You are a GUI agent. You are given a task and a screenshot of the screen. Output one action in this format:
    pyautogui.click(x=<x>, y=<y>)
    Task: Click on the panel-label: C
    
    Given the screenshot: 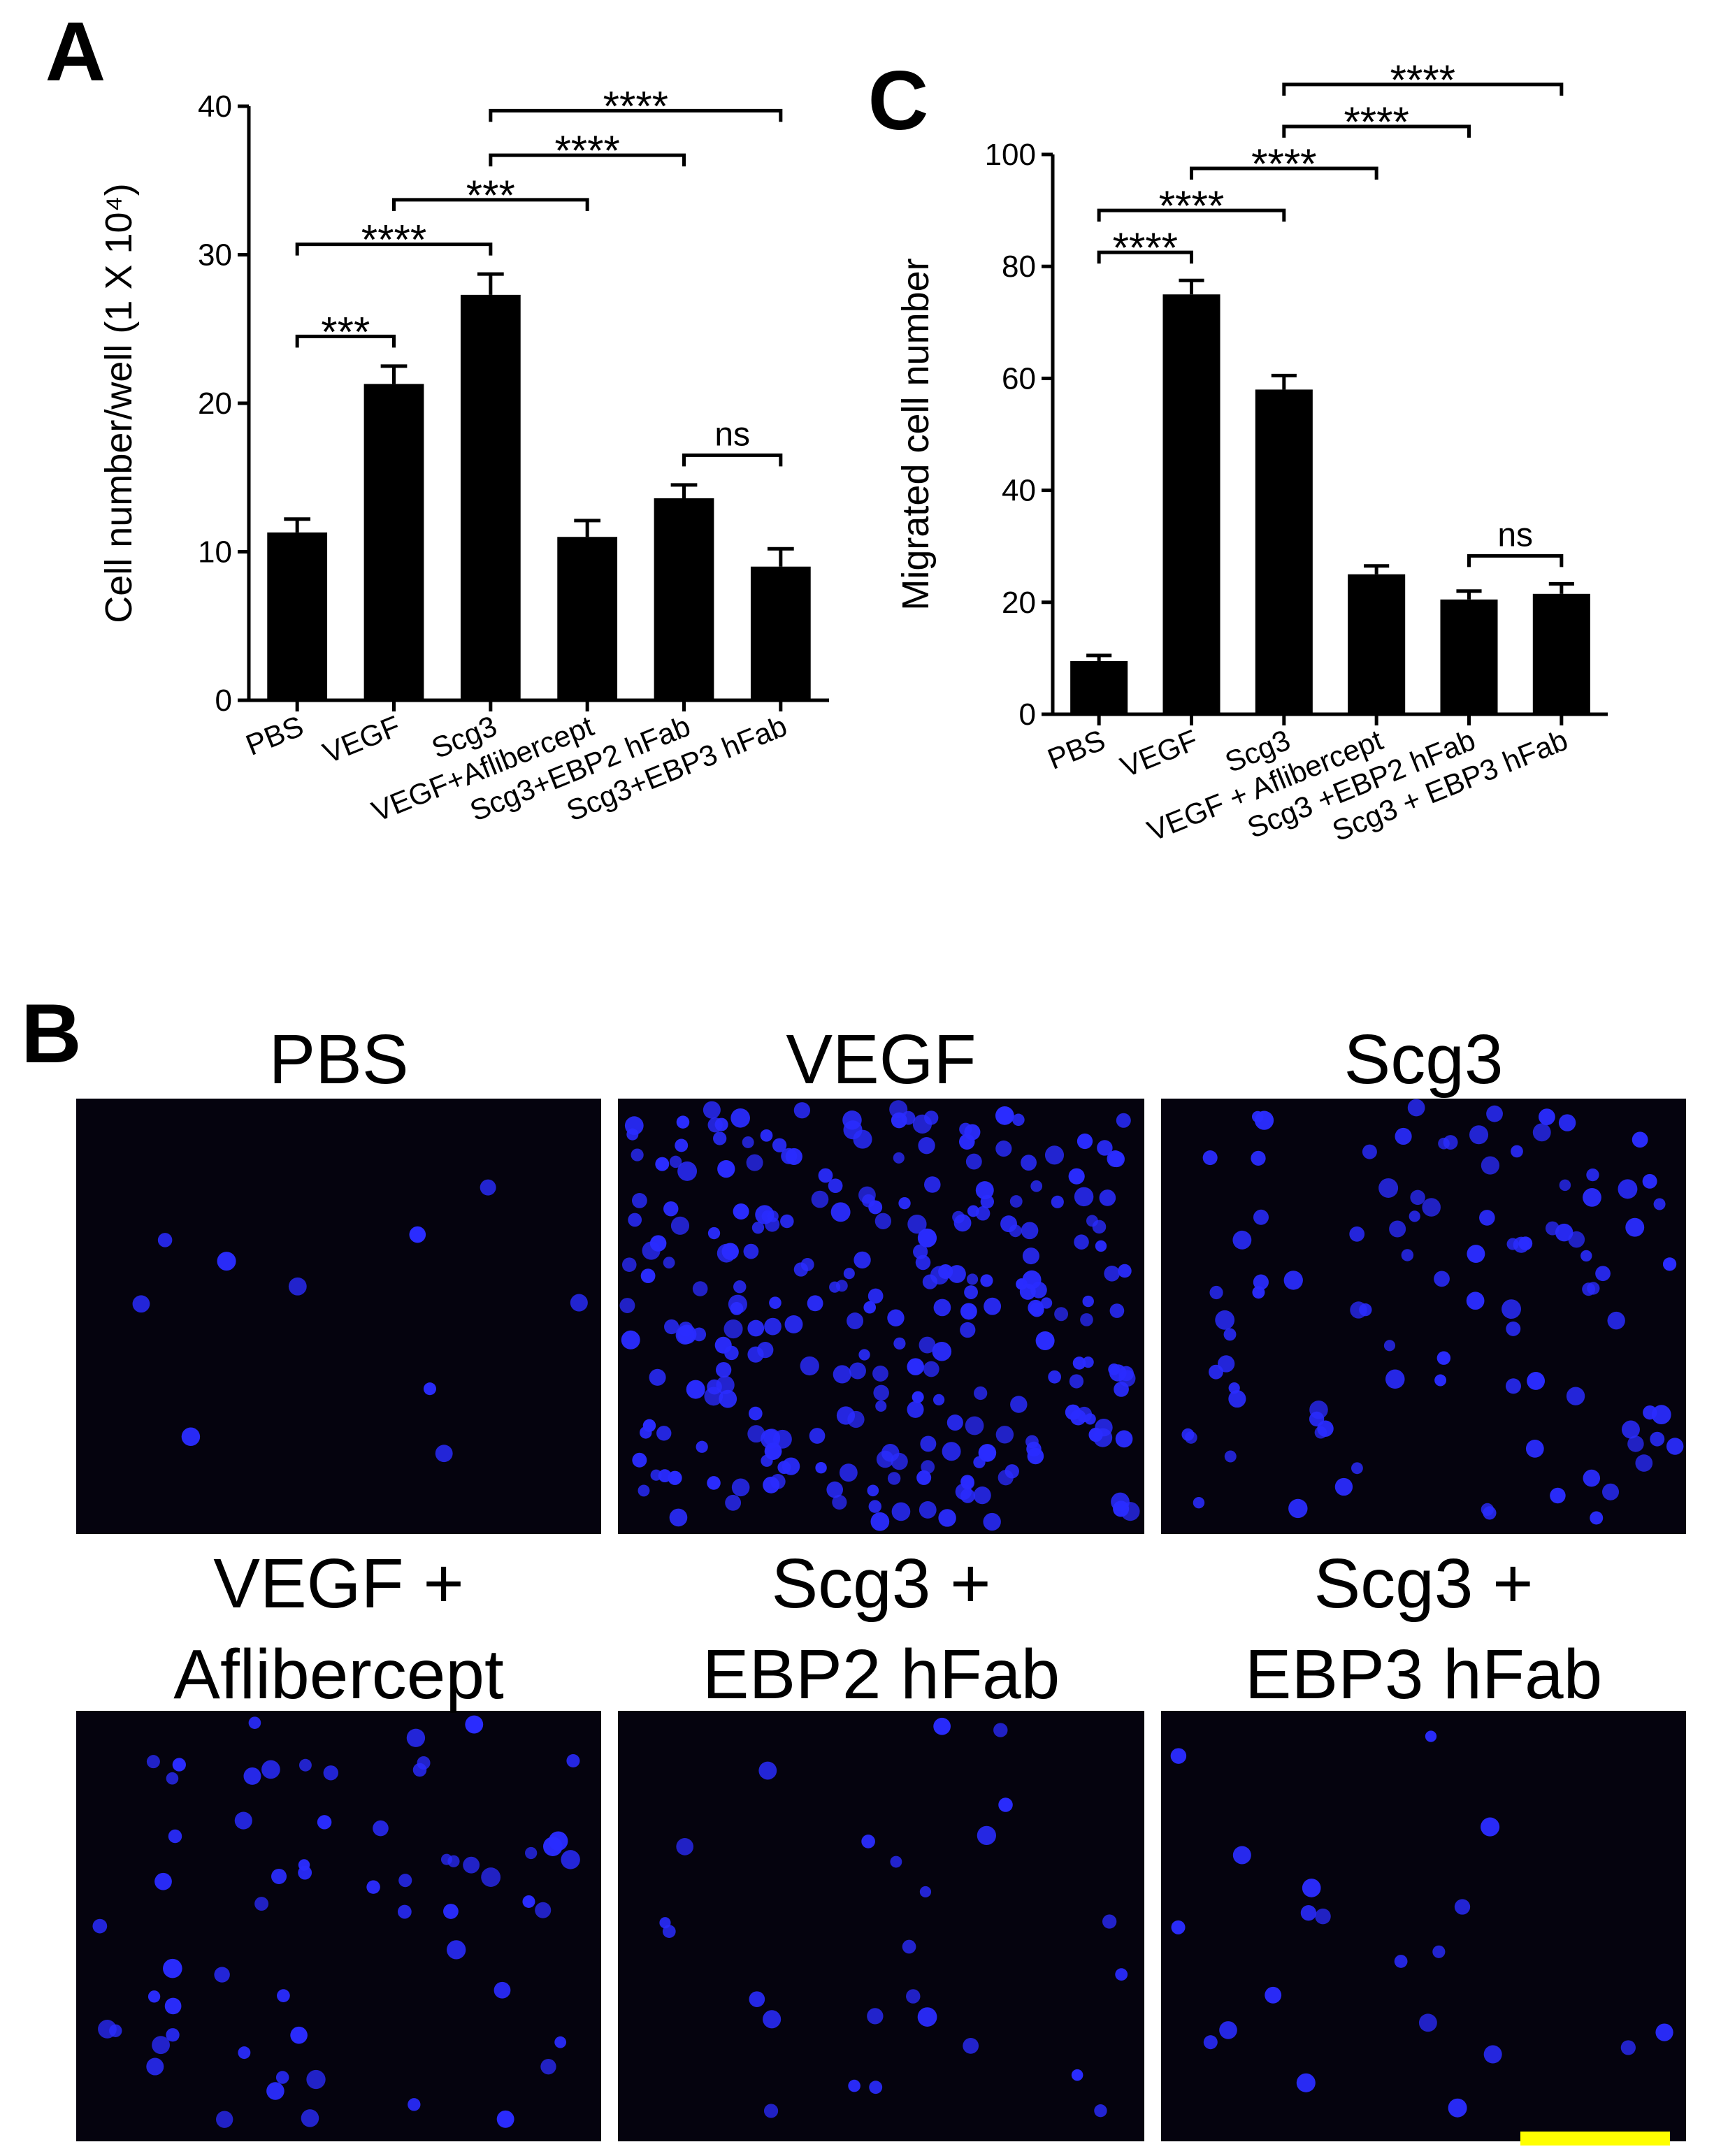 What is the action you would take?
    pyautogui.click(x=898, y=100)
    